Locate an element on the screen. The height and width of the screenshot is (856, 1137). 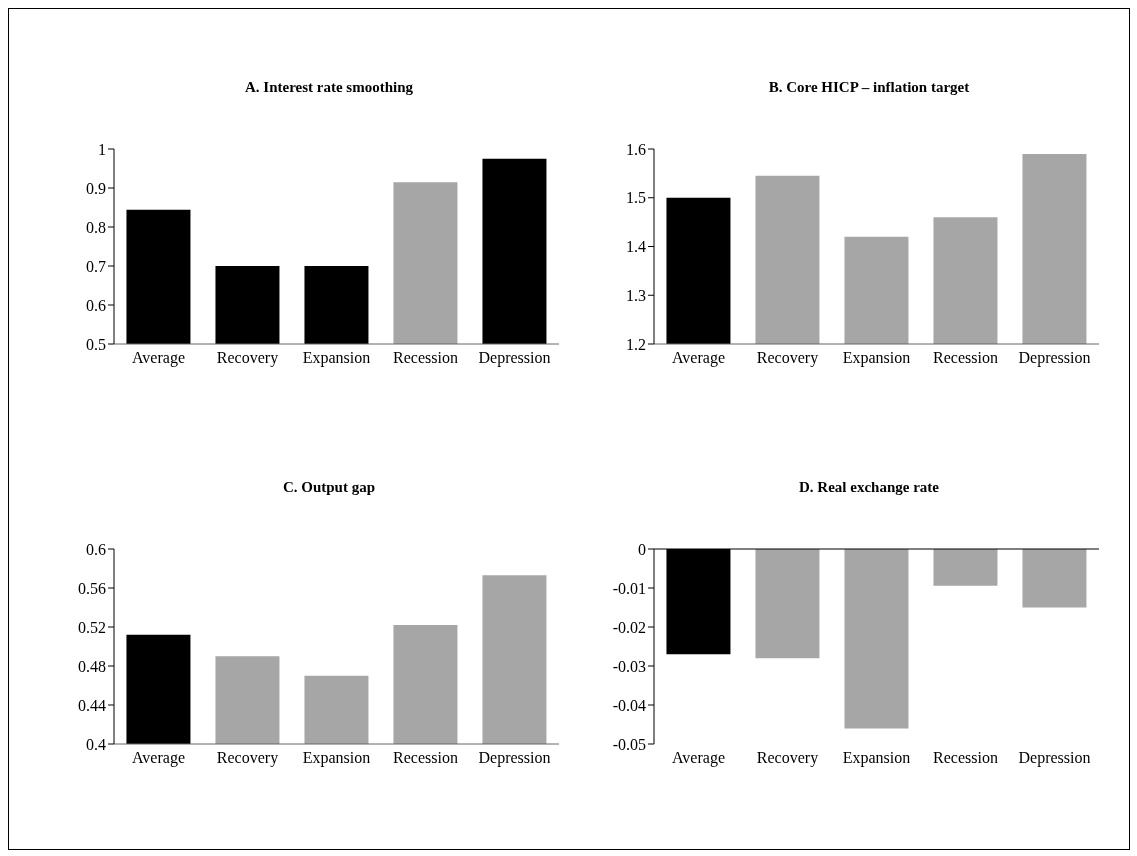
y-tick-label: 0.8 is located at coordinates (96, 227).